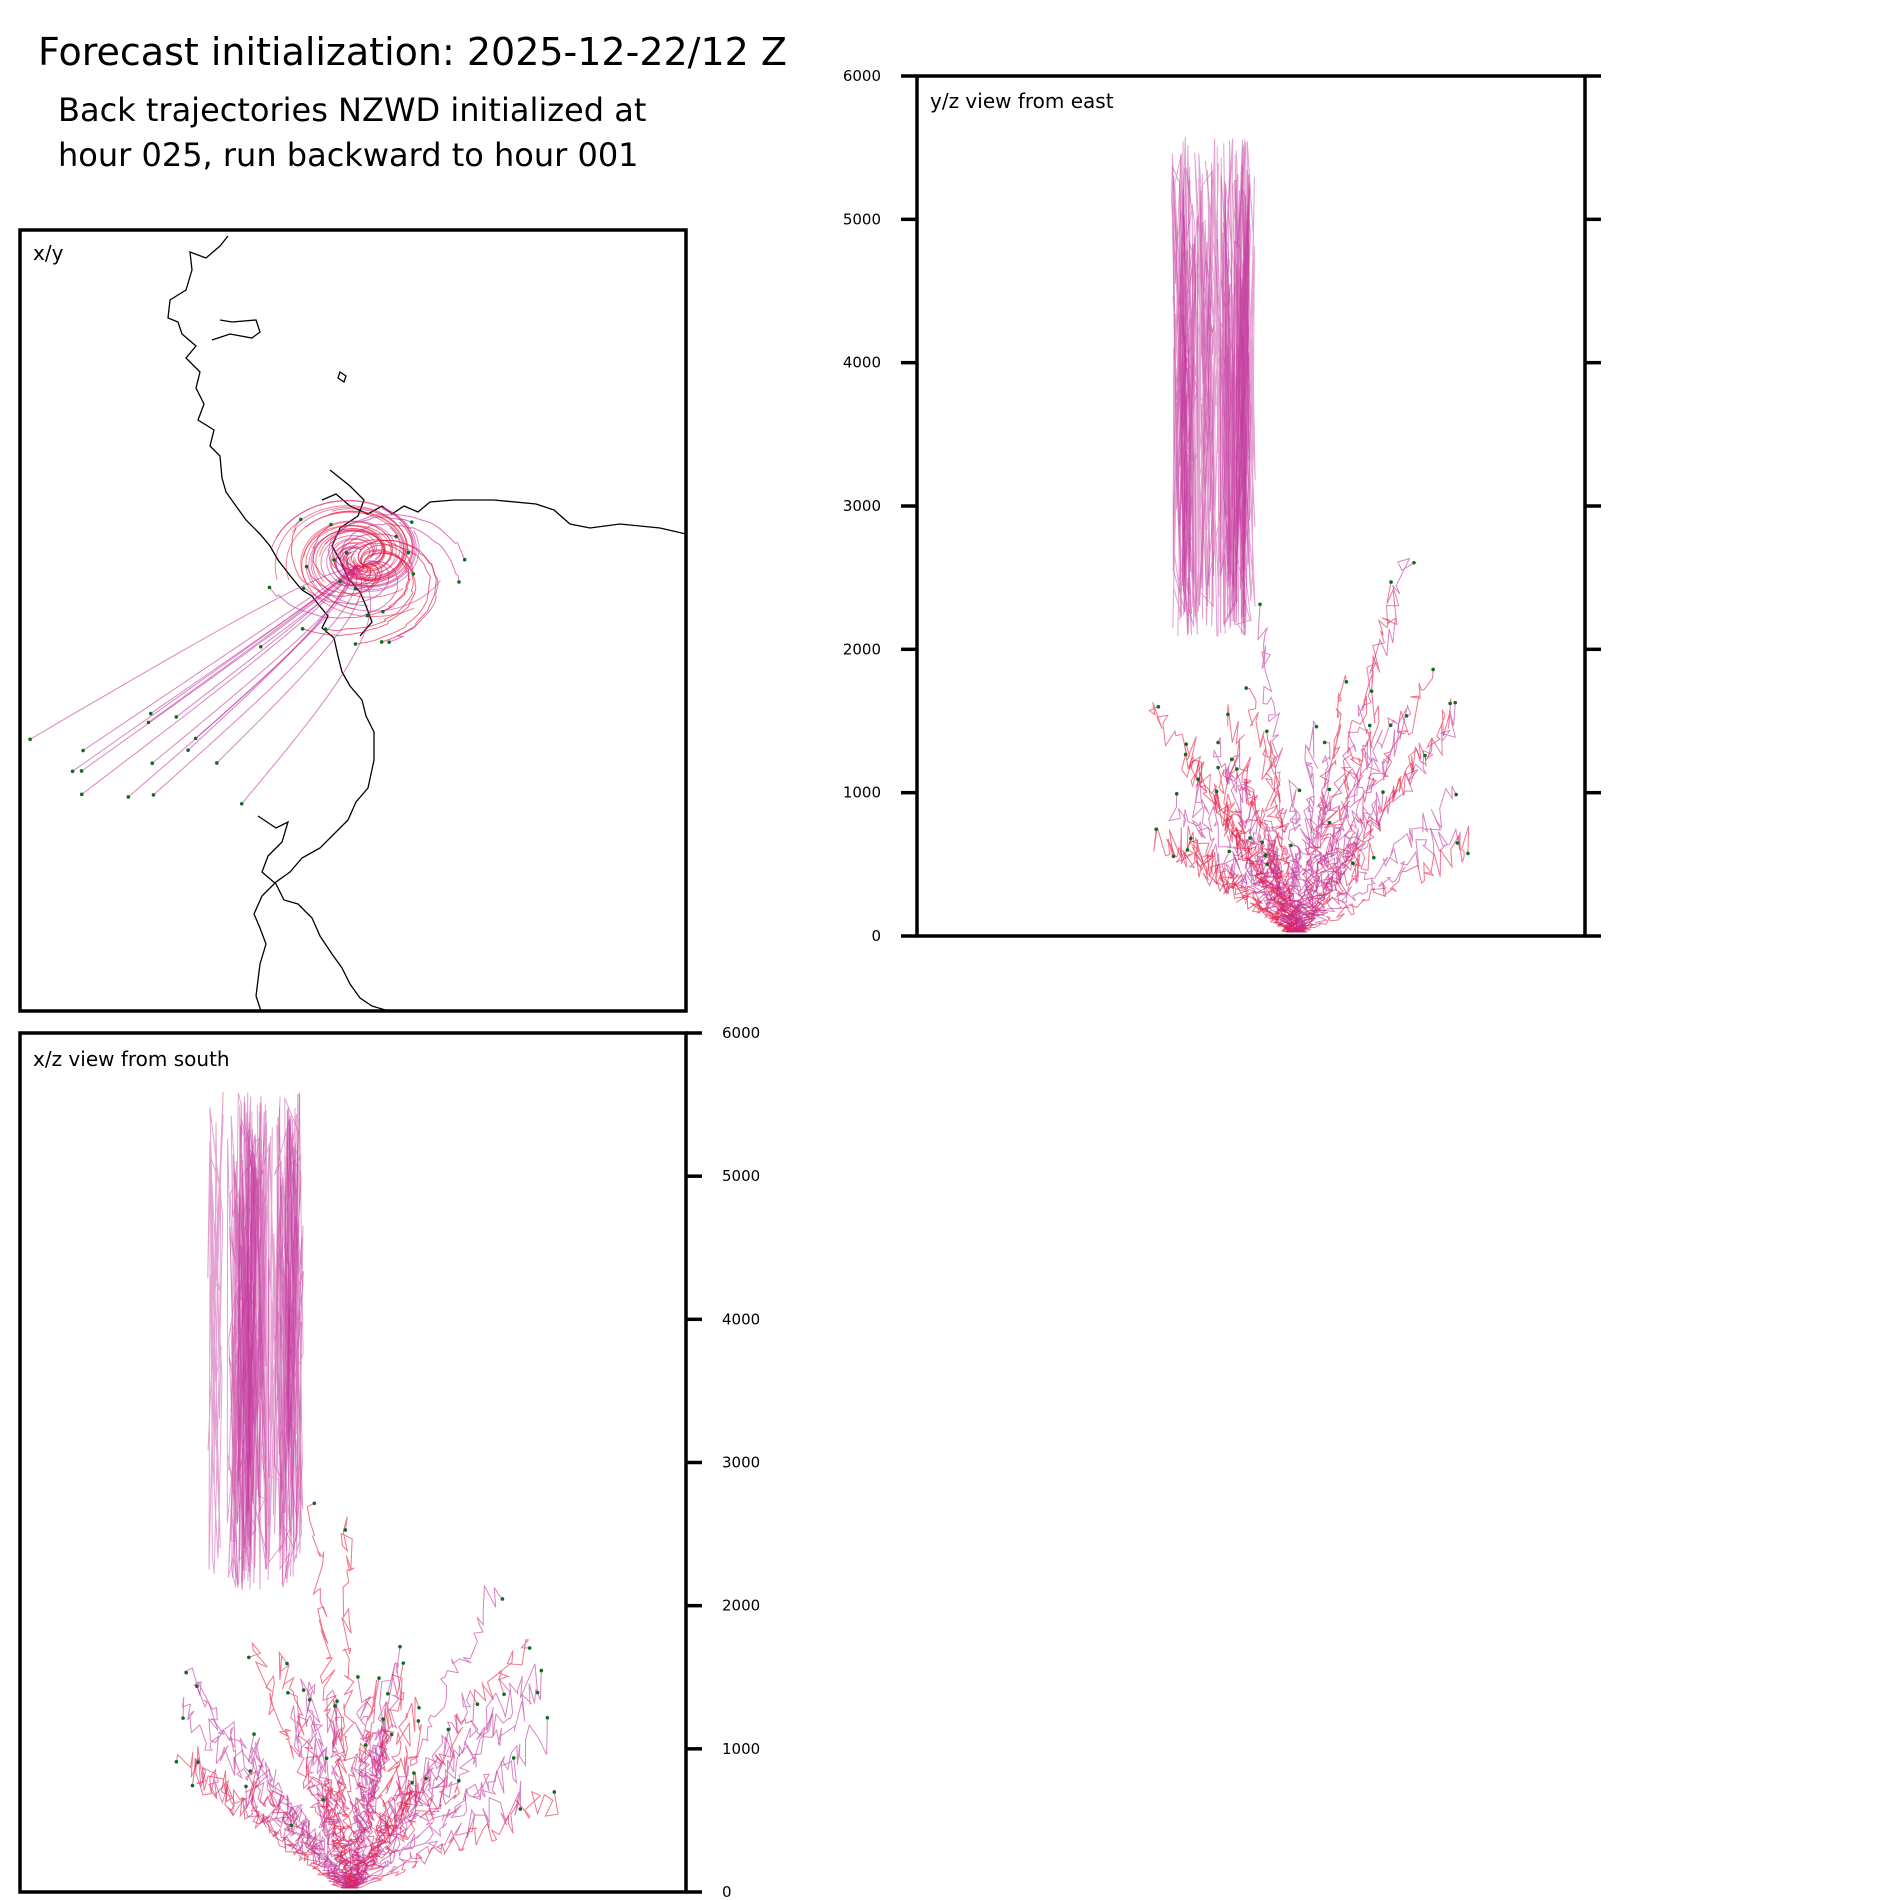 The width and height of the screenshot is (1900, 1900). I want to click on coastline, so click(271, 616).